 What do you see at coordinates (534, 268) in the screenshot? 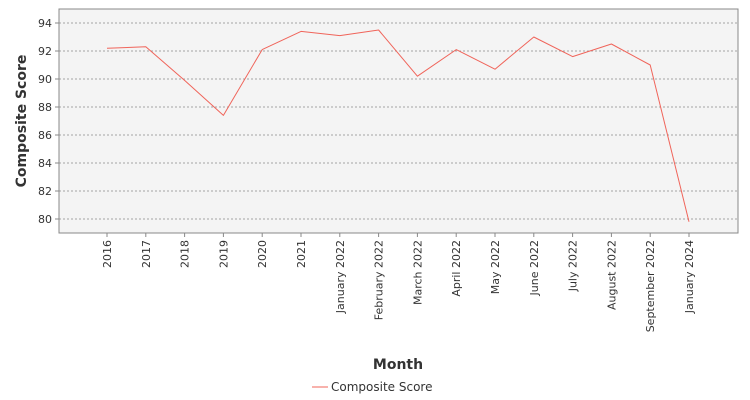
I see `x-tick-label: June 2022` at bounding box center [534, 268].